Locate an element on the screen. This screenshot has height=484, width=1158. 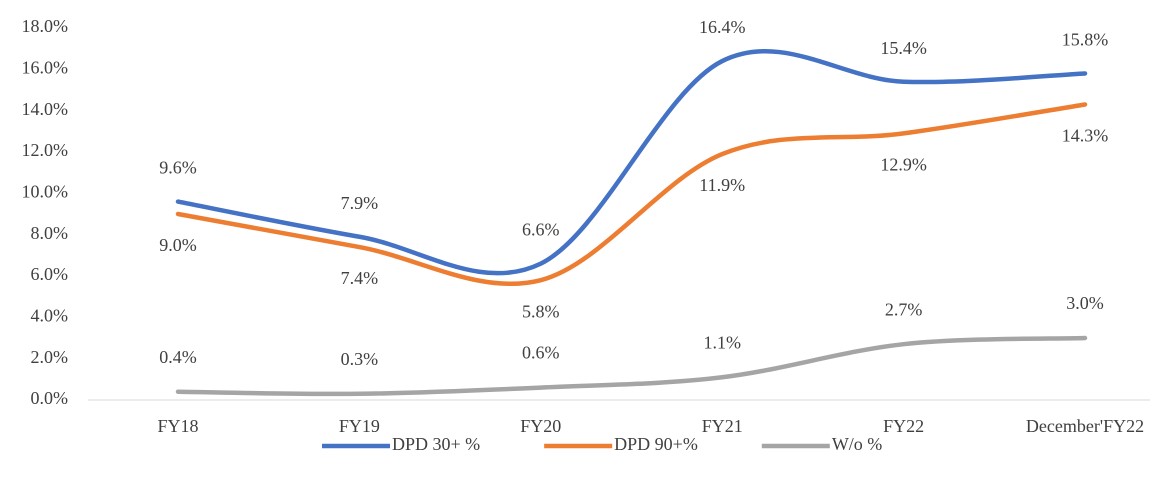
data-label: 15.4% is located at coordinates (903, 48).